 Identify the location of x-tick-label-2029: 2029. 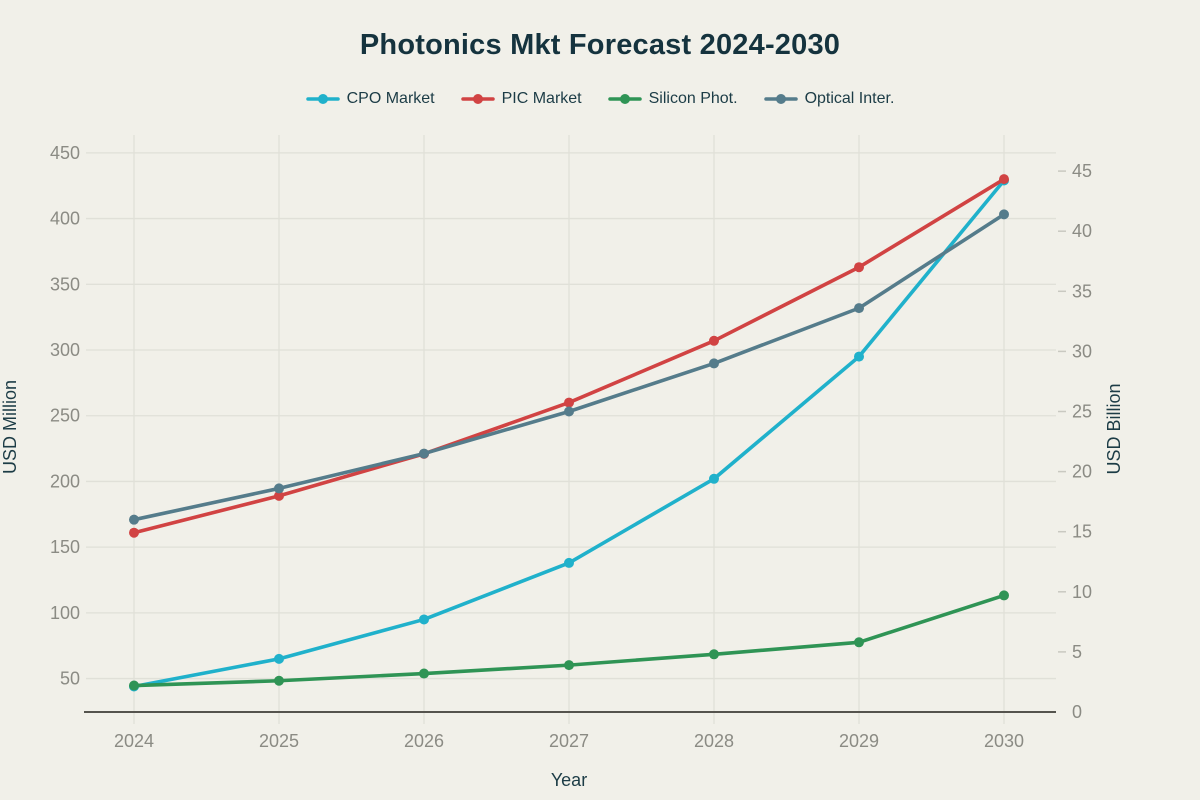
(859, 741).